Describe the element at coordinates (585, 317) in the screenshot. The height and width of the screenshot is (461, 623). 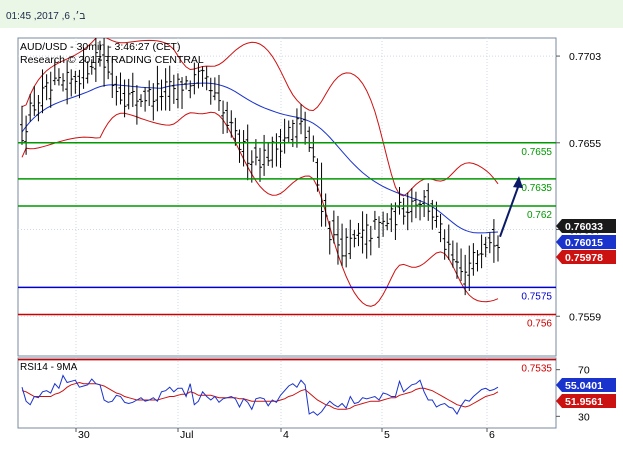
I see `y-tick-label: 0.7559` at that location.